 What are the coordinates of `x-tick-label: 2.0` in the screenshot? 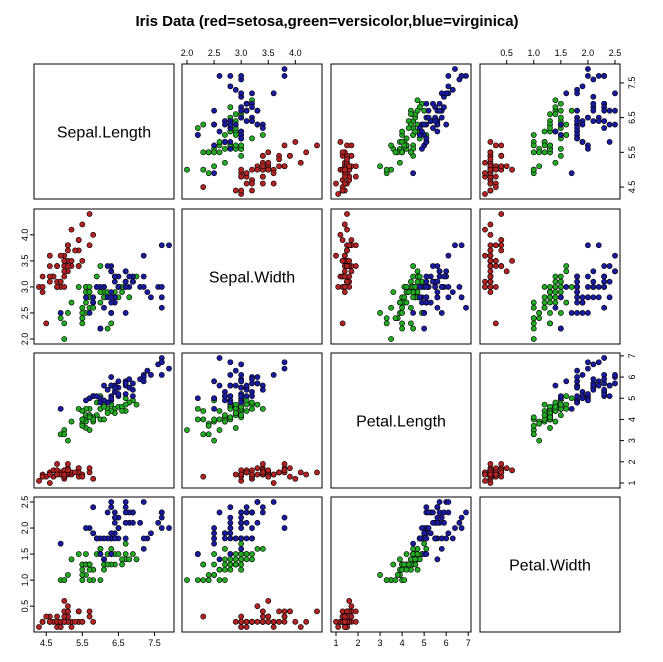 It's located at (588, 53).